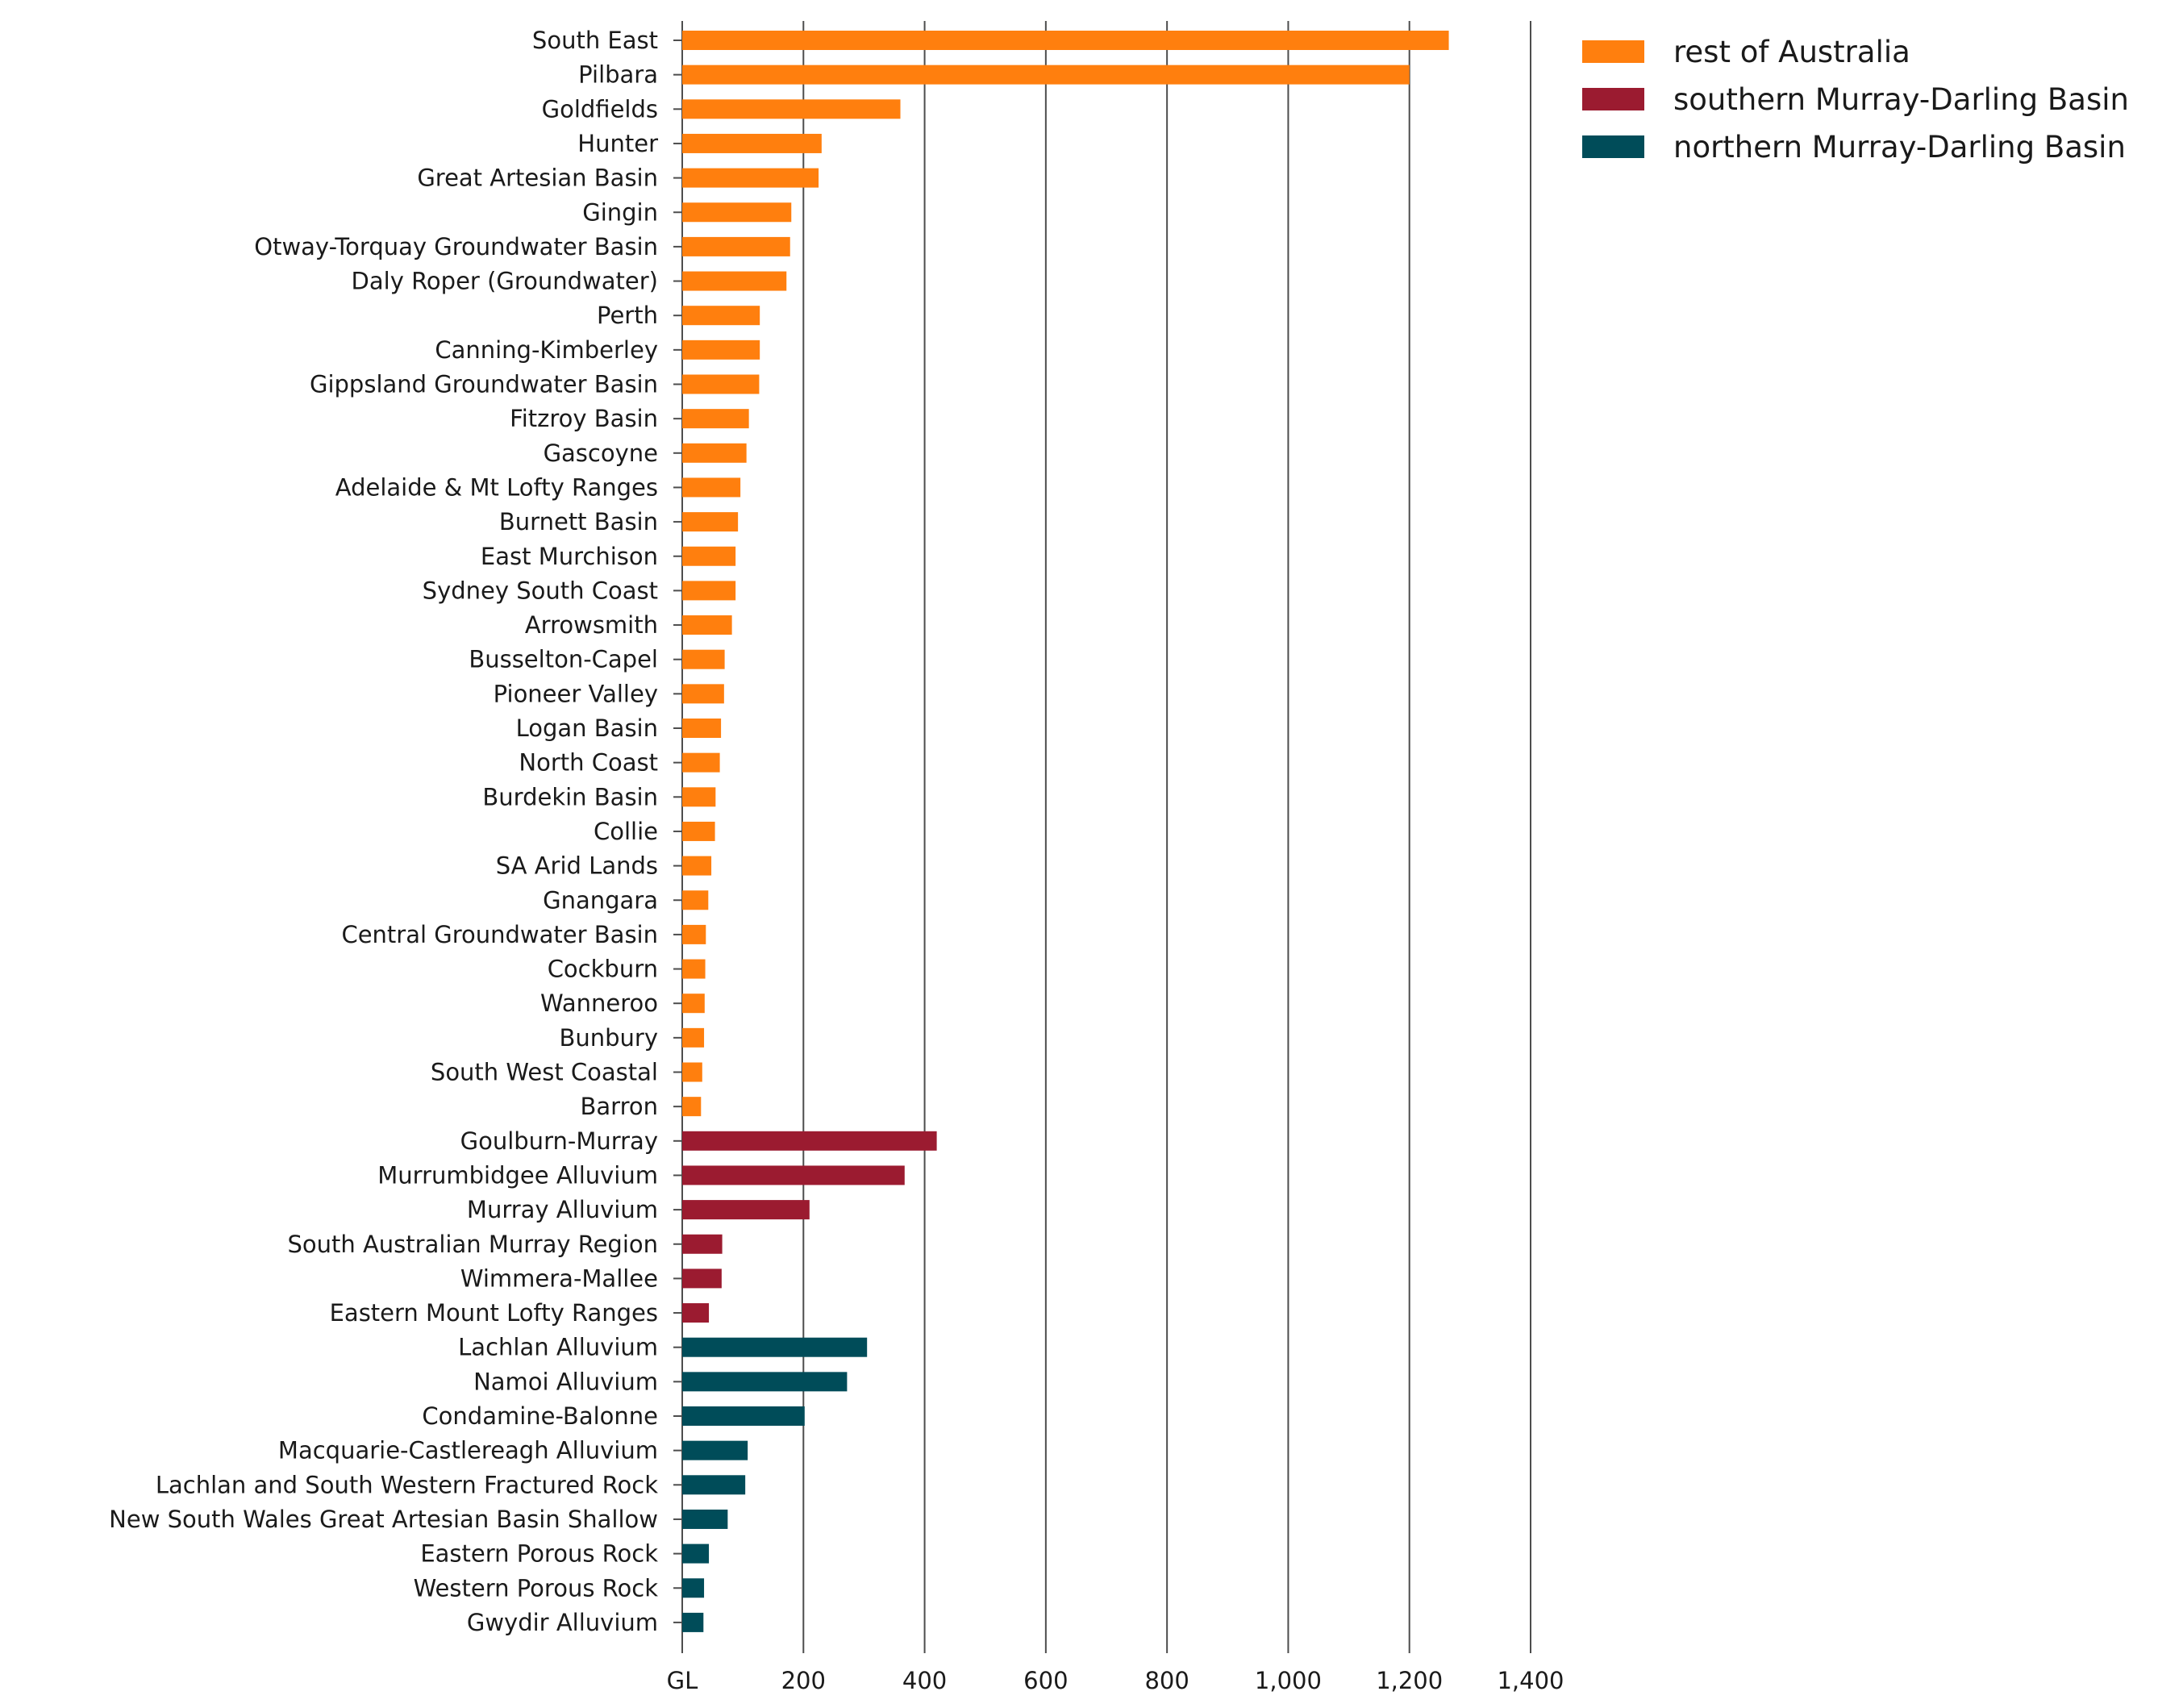 Image resolution: width=2183 pixels, height=1708 pixels. What do you see at coordinates (546, 350) in the screenshot?
I see `category-label: Canning-Kimberley` at bounding box center [546, 350].